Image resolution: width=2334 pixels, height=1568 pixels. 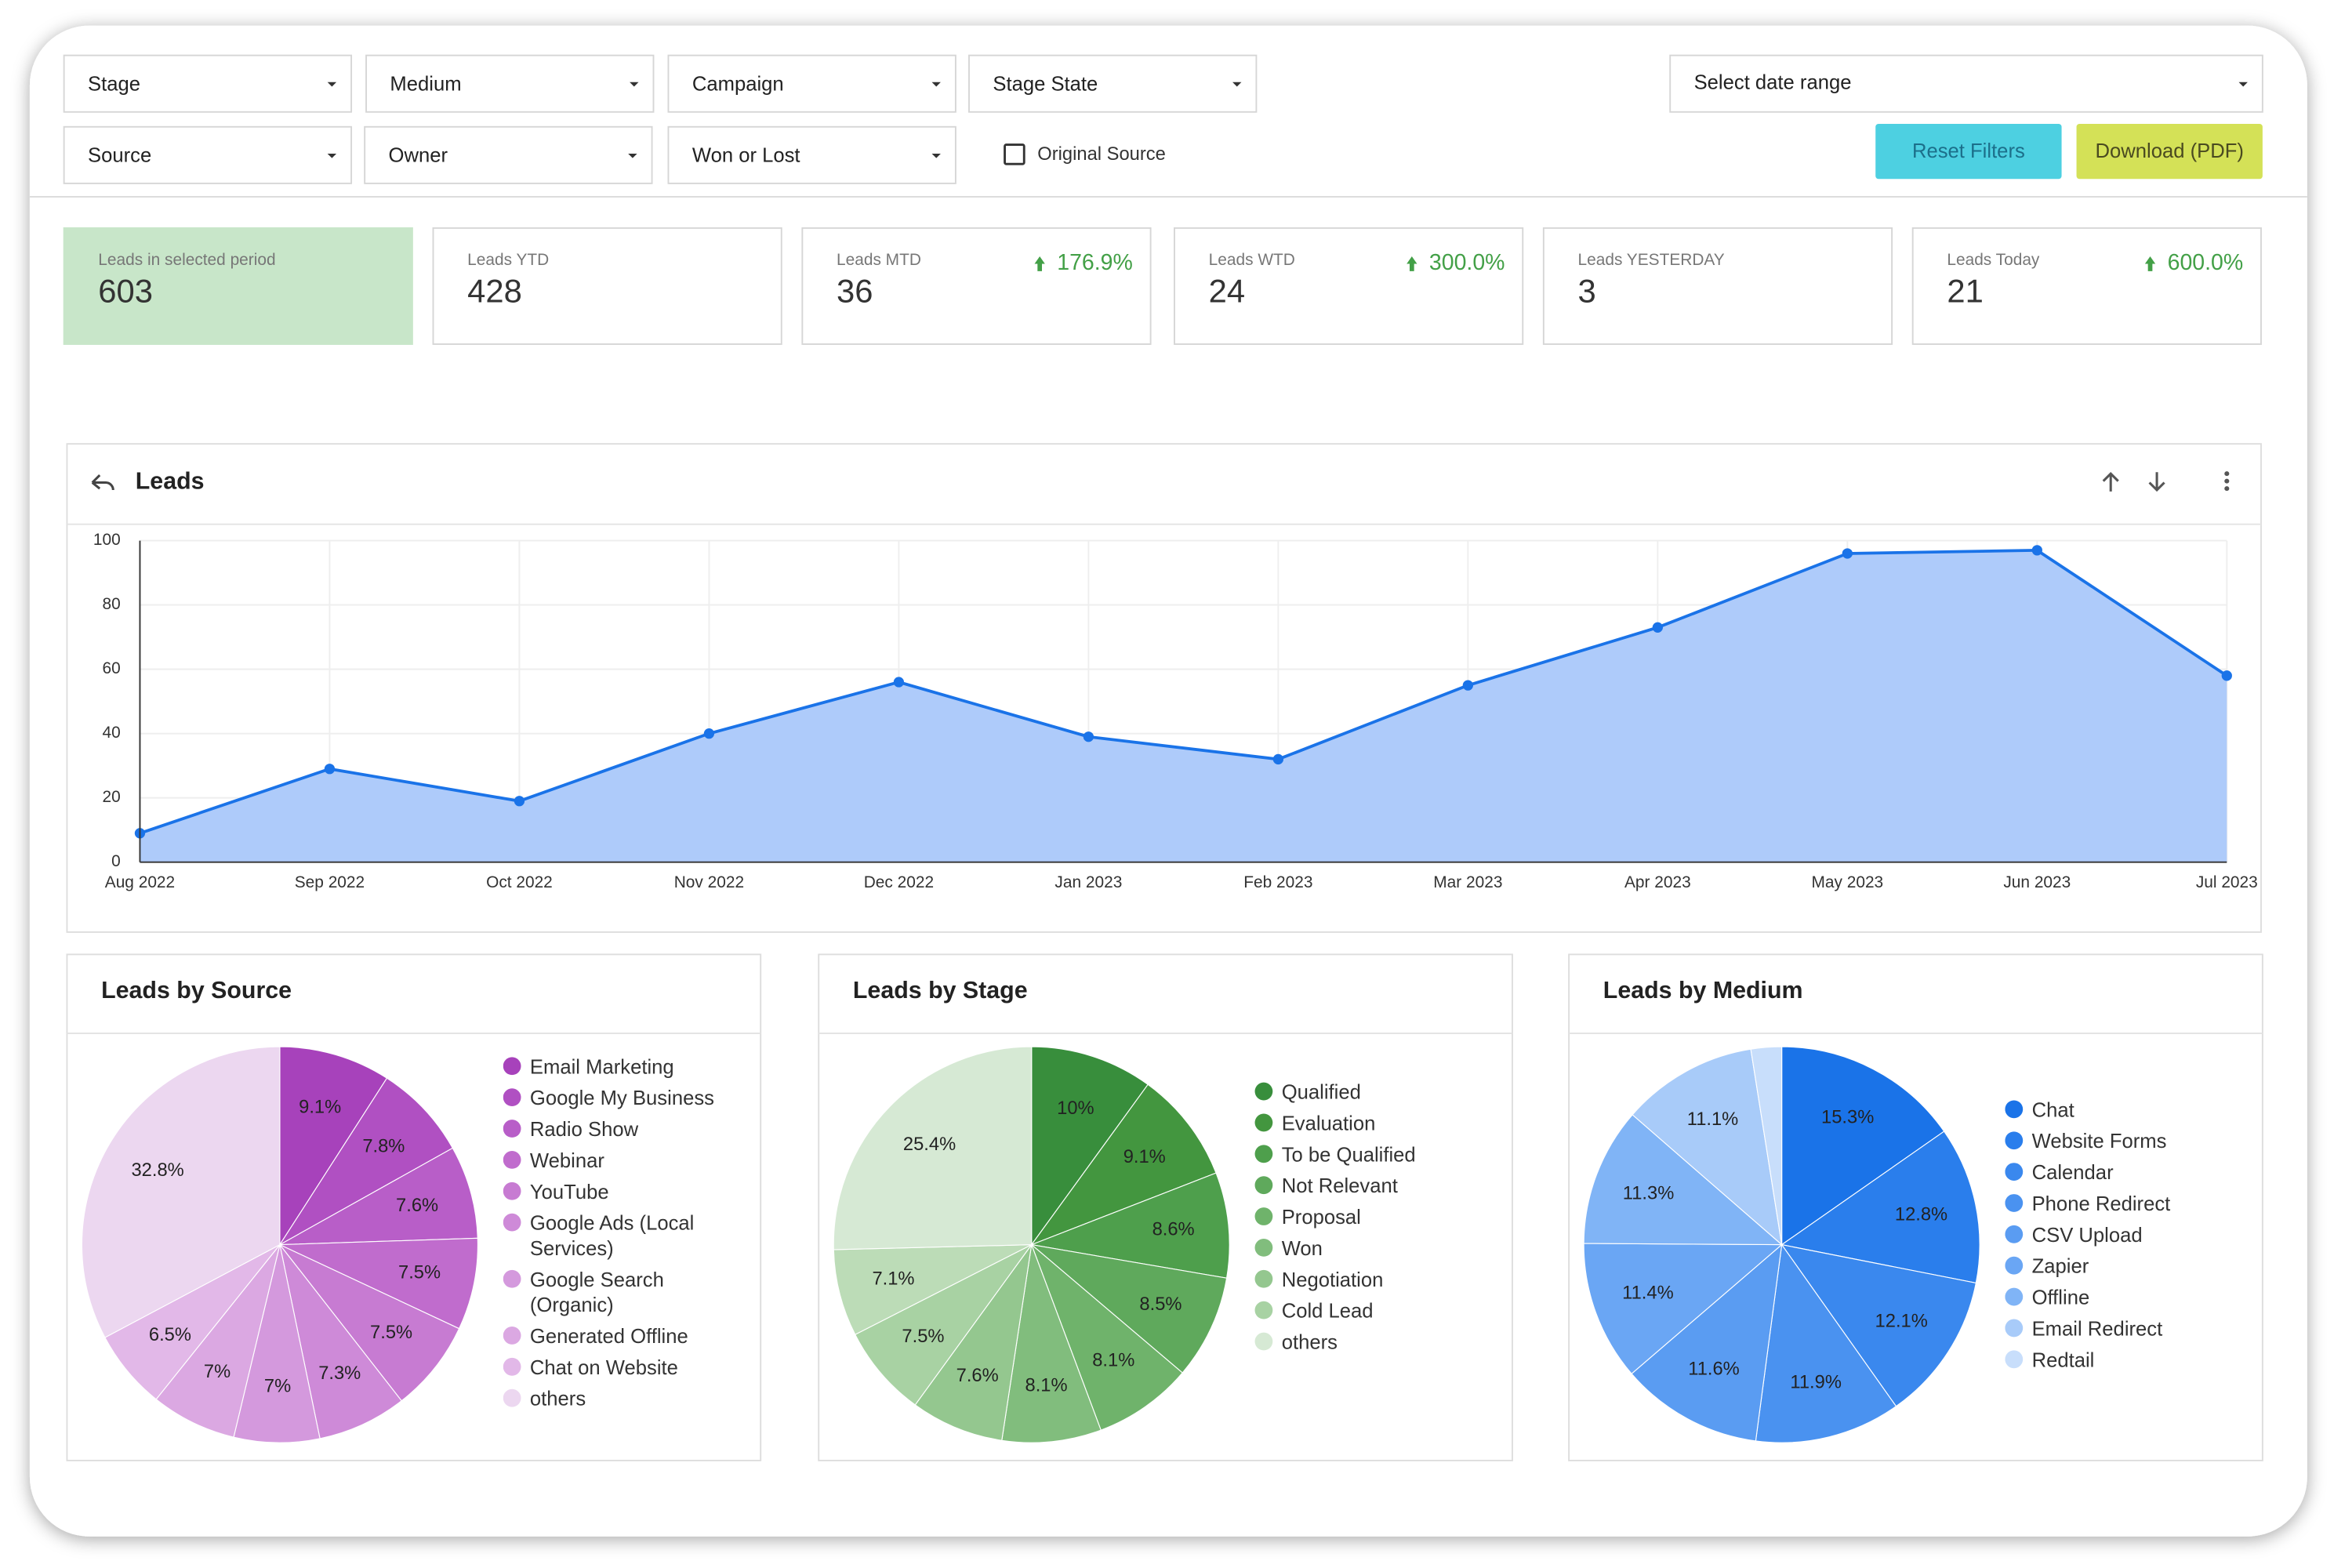 I want to click on legend-label: Proposal, so click(x=1321, y=1217).